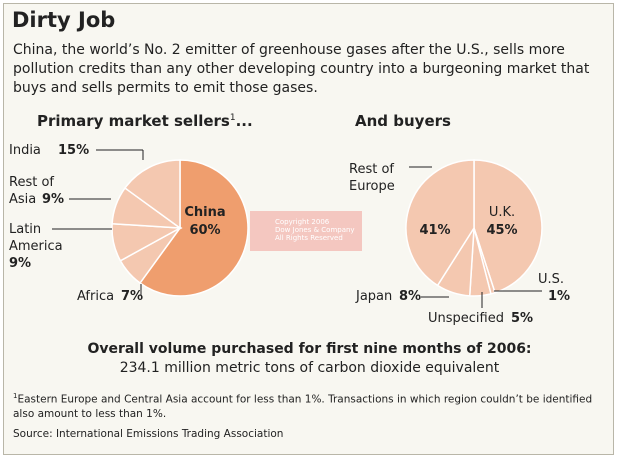  I want to click on slice-value-rest-of-europe: 41%, so click(434, 230).